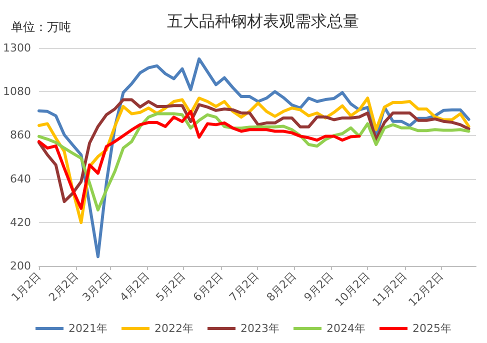  What do you see at coordinates (281, 286) in the screenshot?
I see `x-tick-label: 8月2日` at bounding box center [281, 286].